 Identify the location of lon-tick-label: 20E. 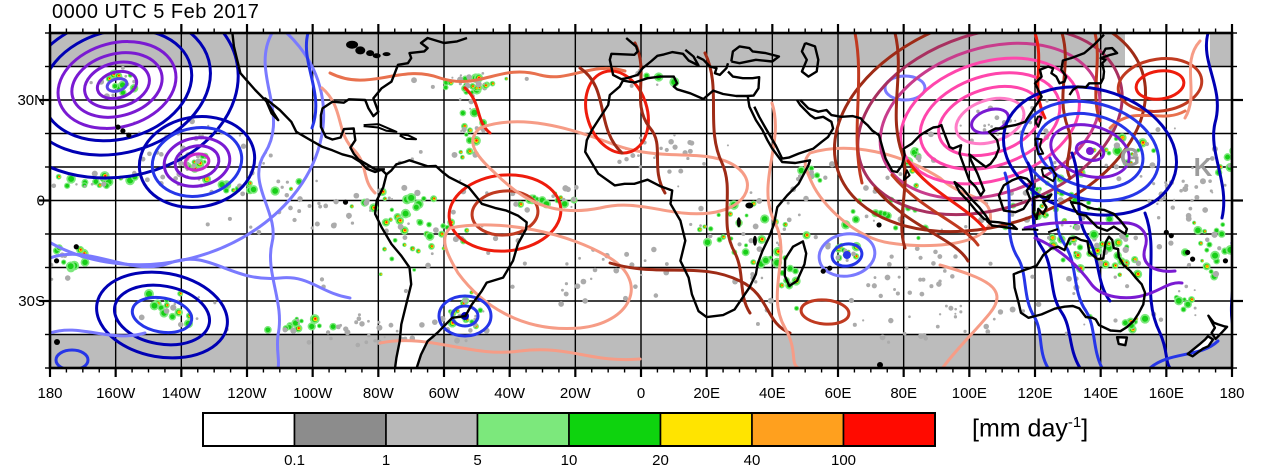
(706, 393).